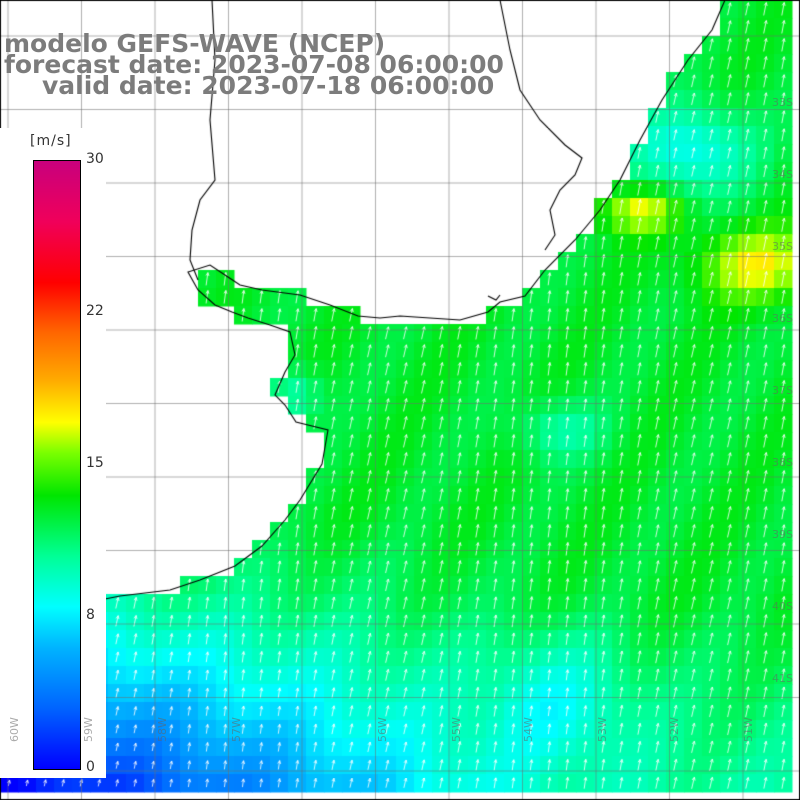  I want to click on lat-label: 38S, so click(782, 462).